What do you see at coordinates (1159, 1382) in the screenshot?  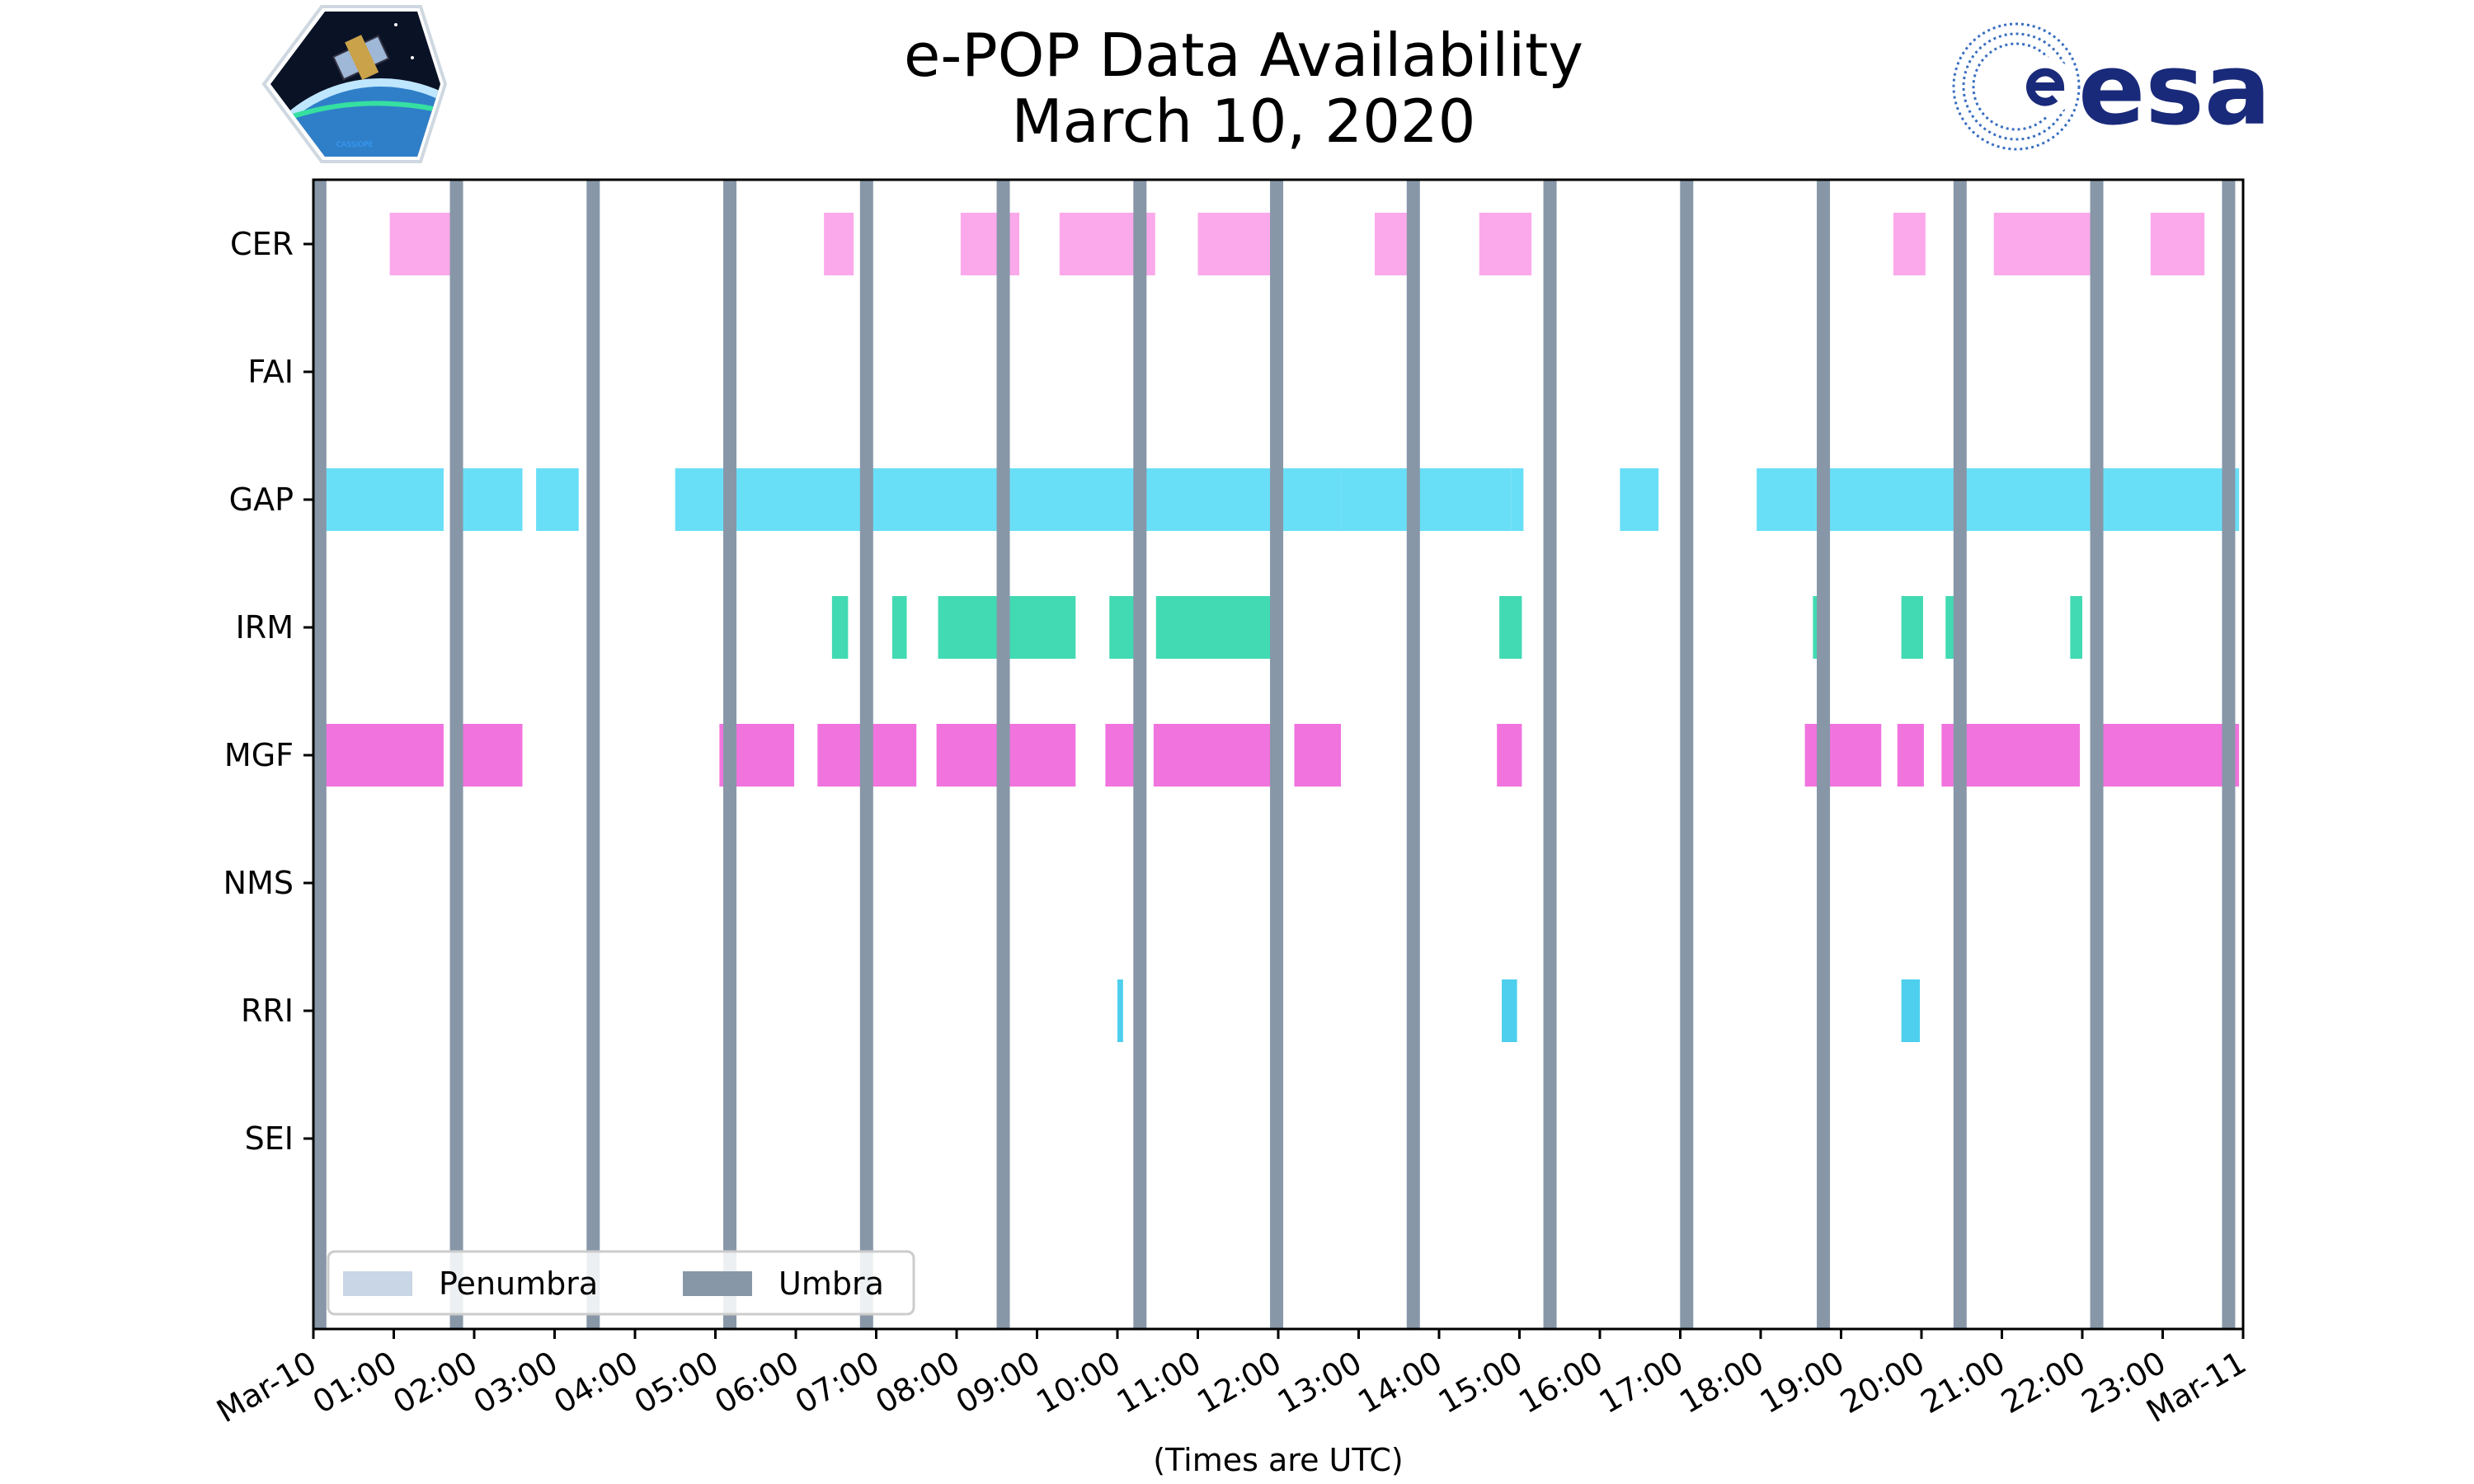 I see `x-tick-label: 11:00` at bounding box center [1159, 1382].